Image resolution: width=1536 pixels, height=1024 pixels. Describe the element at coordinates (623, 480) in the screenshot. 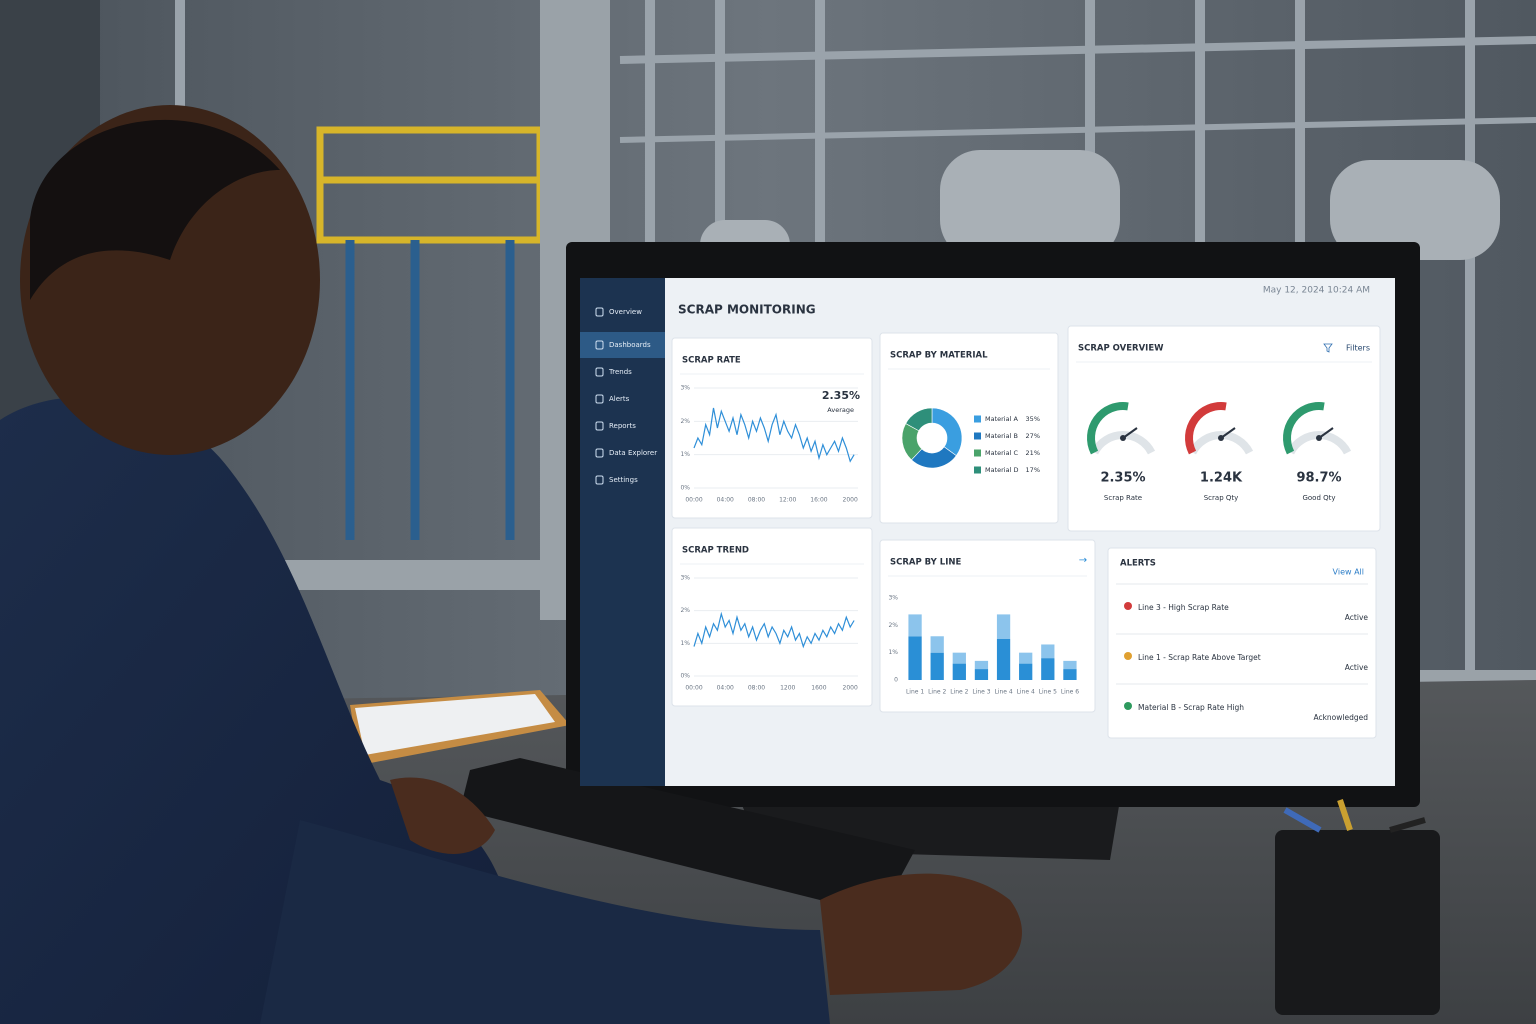

I see `sidebar-item: Settings` at that location.